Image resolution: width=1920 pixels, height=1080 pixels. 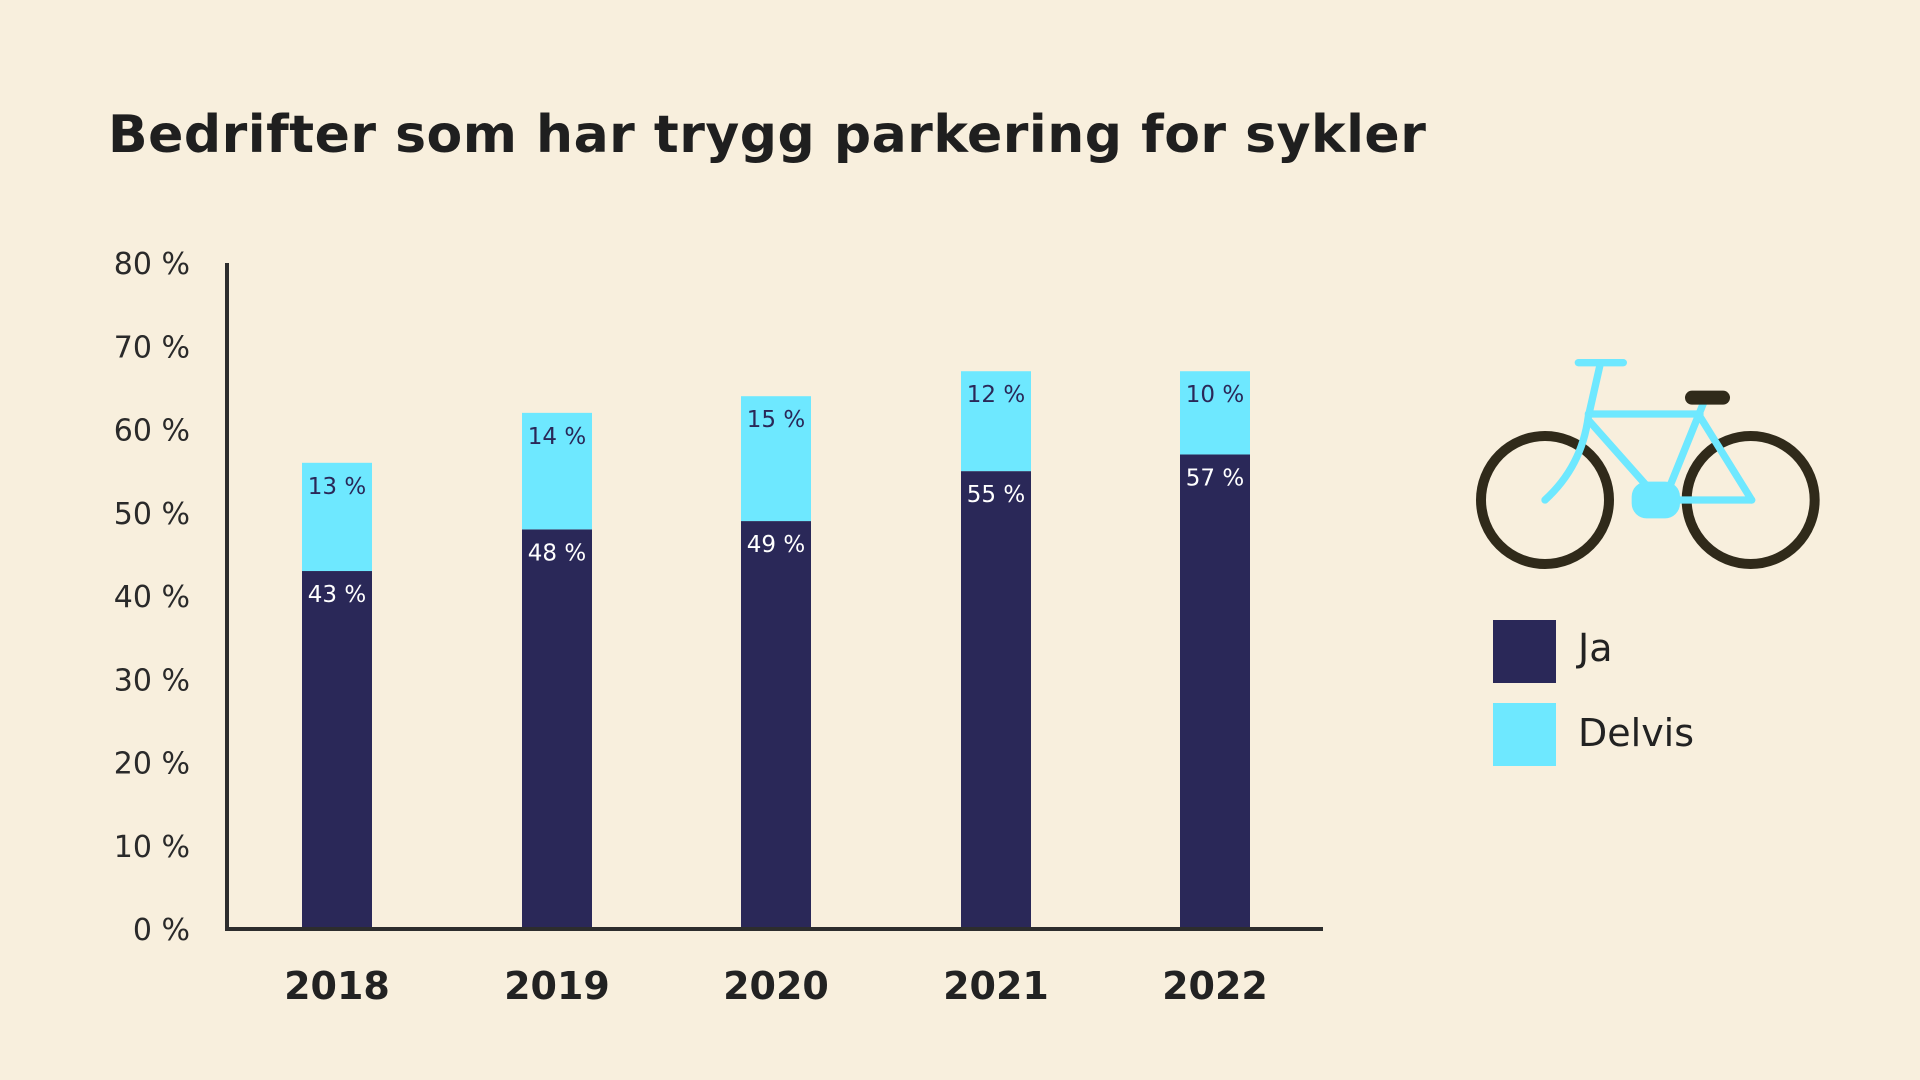 I want to click on data-label: 15 %, so click(x=776, y=420).